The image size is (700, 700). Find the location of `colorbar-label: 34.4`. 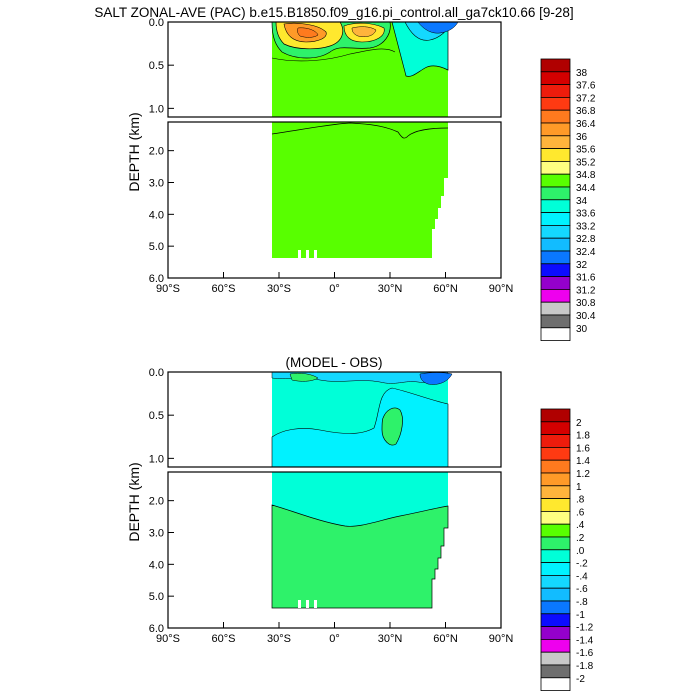

colorbar-label: 34.4 is located at coordinates (586, 188).